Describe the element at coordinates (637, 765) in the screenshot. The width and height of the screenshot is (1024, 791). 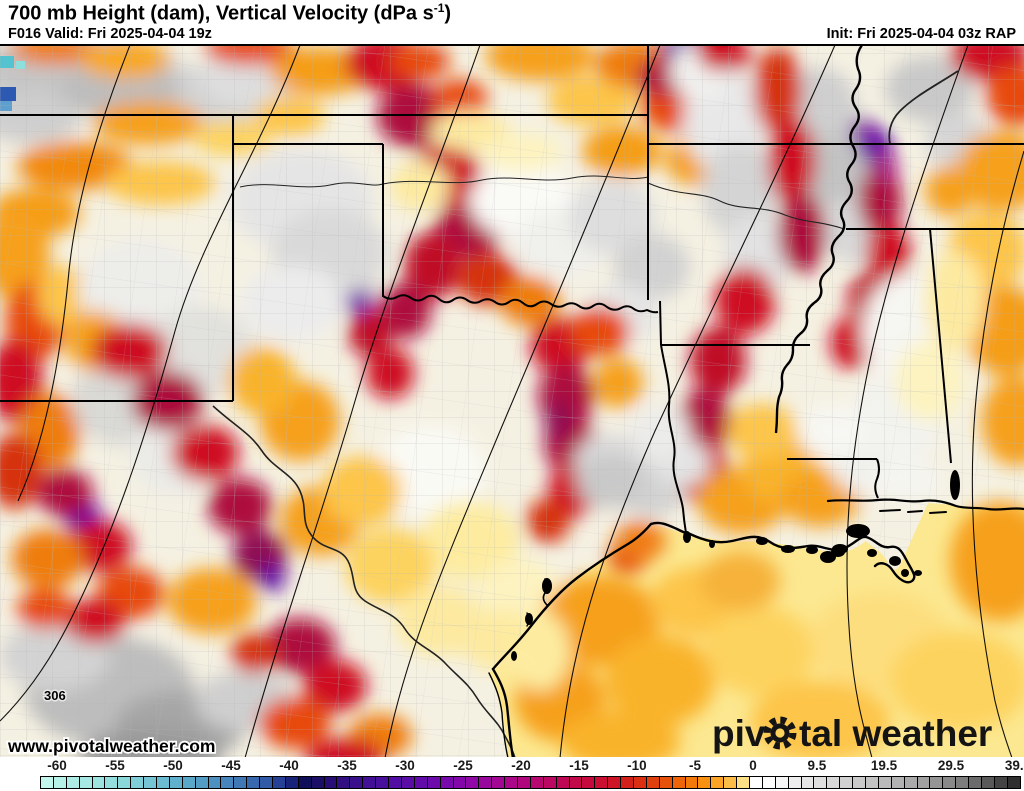
I see `colorbar-tick: -10` at that location.